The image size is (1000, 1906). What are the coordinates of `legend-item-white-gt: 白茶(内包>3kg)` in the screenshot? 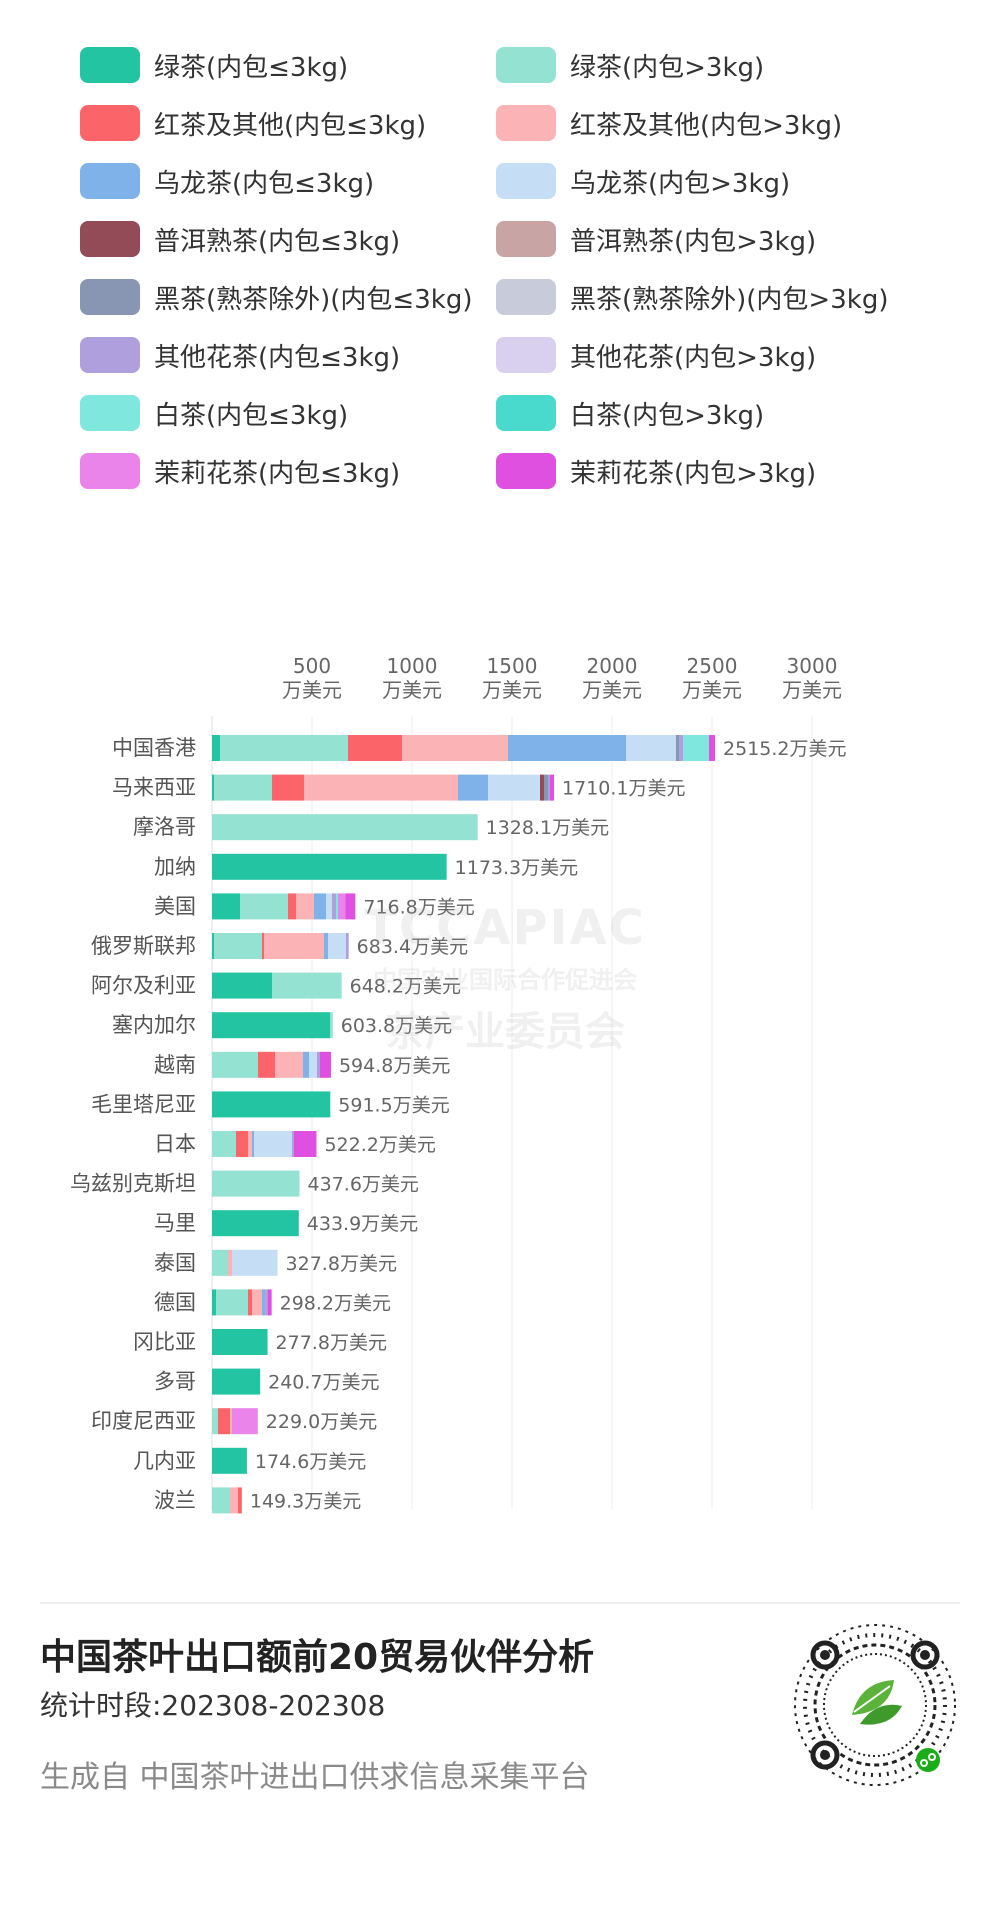 It's located at (630, 413).